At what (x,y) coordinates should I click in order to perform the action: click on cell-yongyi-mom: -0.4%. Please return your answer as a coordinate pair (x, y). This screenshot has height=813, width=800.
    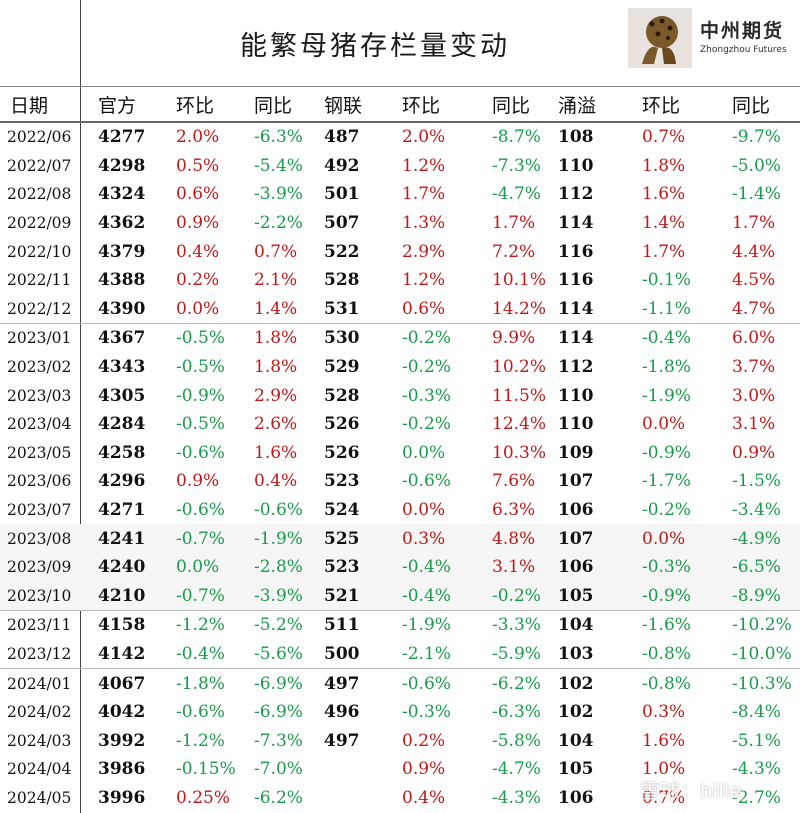
    Looking at the image, I should click on (675, 338).